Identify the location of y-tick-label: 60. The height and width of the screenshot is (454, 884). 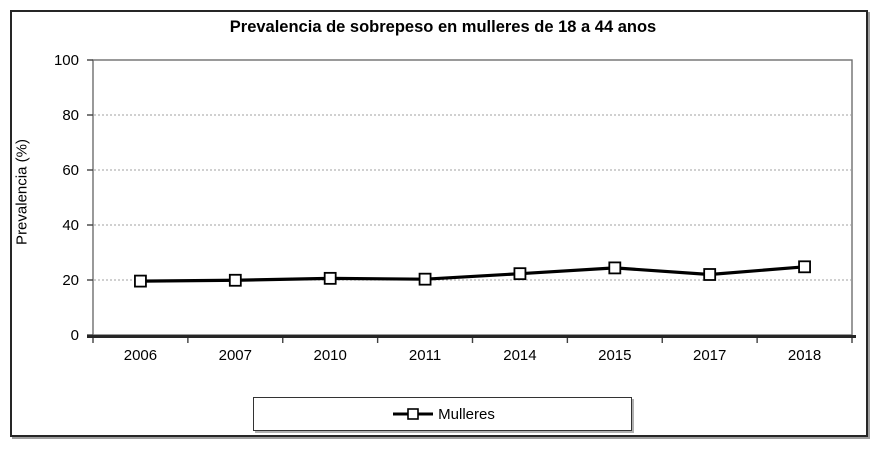
(70, 170).